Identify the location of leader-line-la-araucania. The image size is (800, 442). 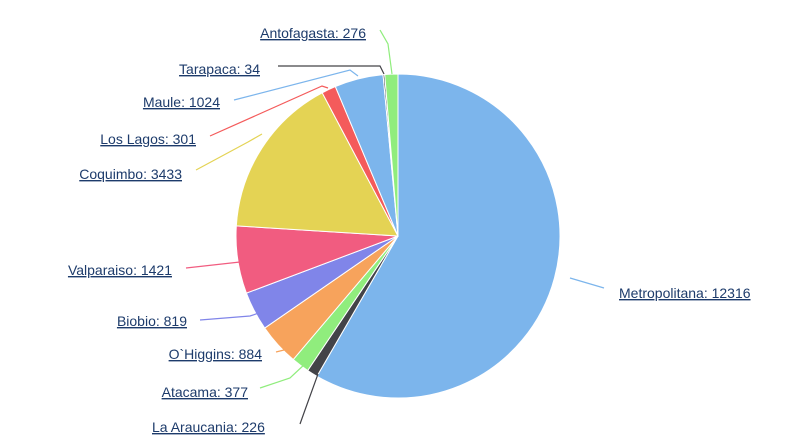
(309, 399).